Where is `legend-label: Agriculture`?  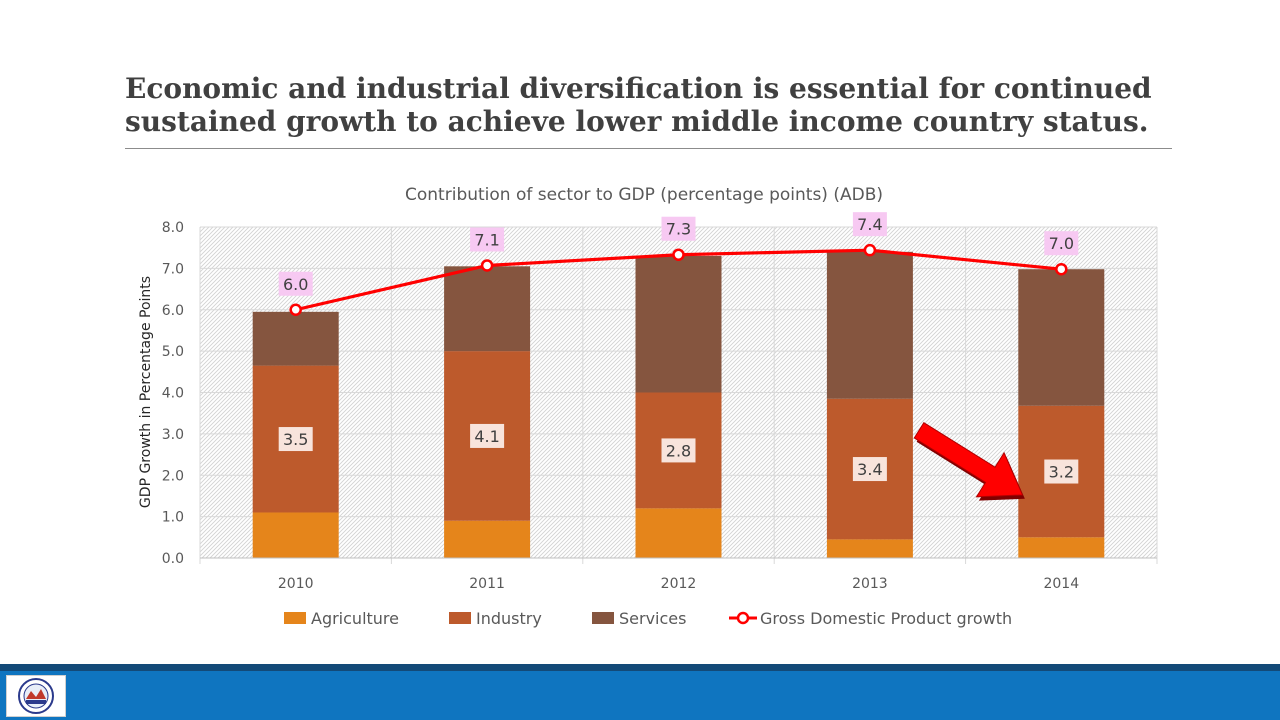
legend-label: Agriculture is located at coordinates (355, 618).